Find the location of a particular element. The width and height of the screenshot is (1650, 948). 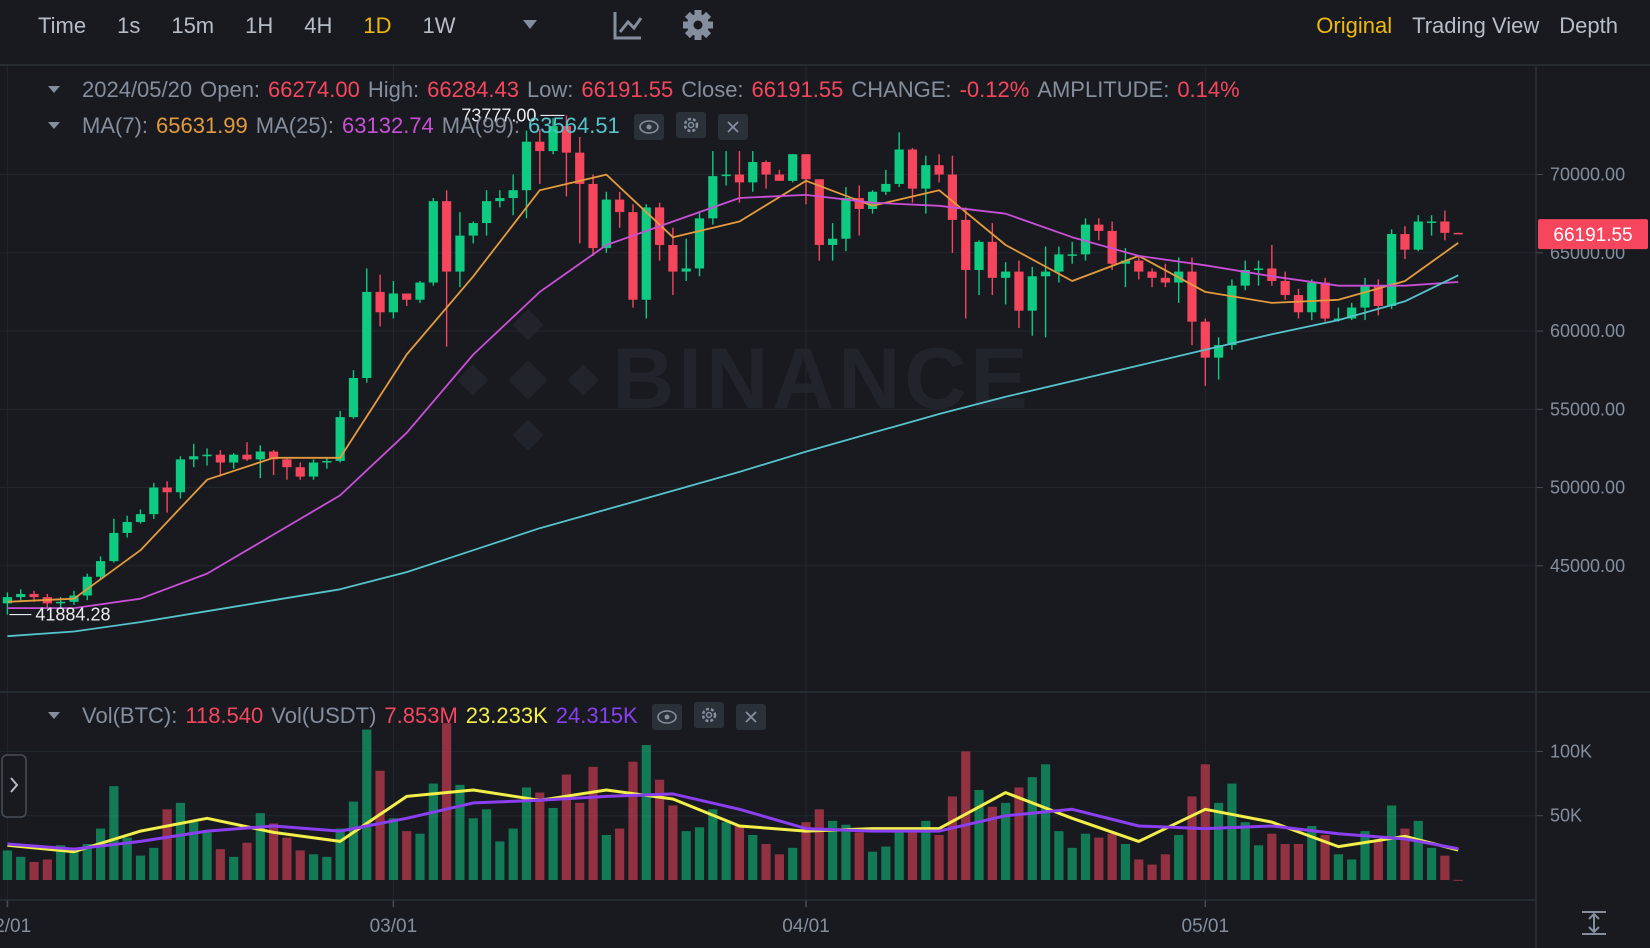

view-toolbar: Original Trading View Depth is located at coordinates (1467, 26).